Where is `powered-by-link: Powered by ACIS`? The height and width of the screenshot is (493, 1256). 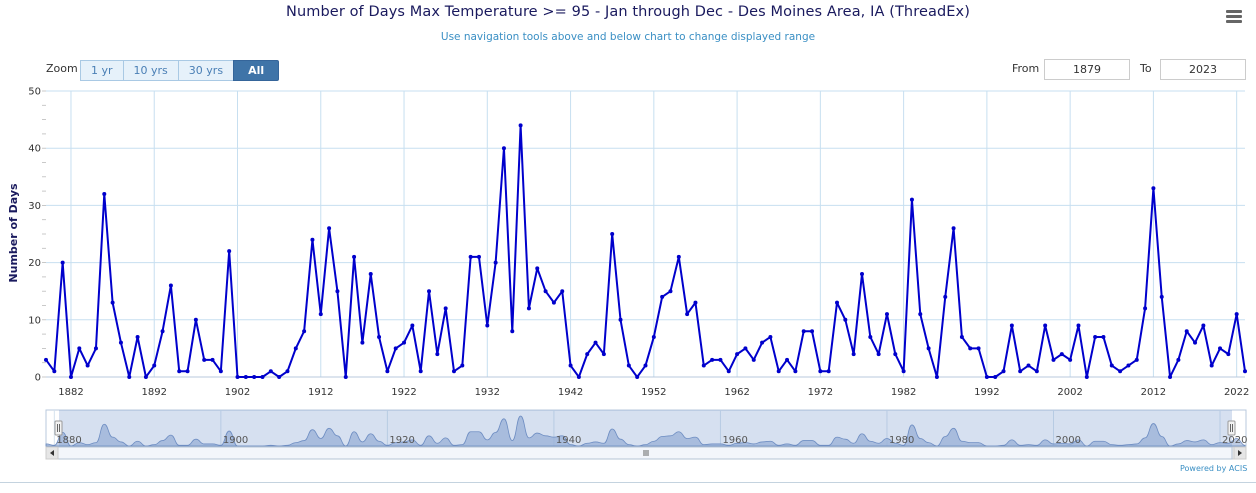 powered-by-link: Powered by ACIS is located at coordinates (1214, 468).